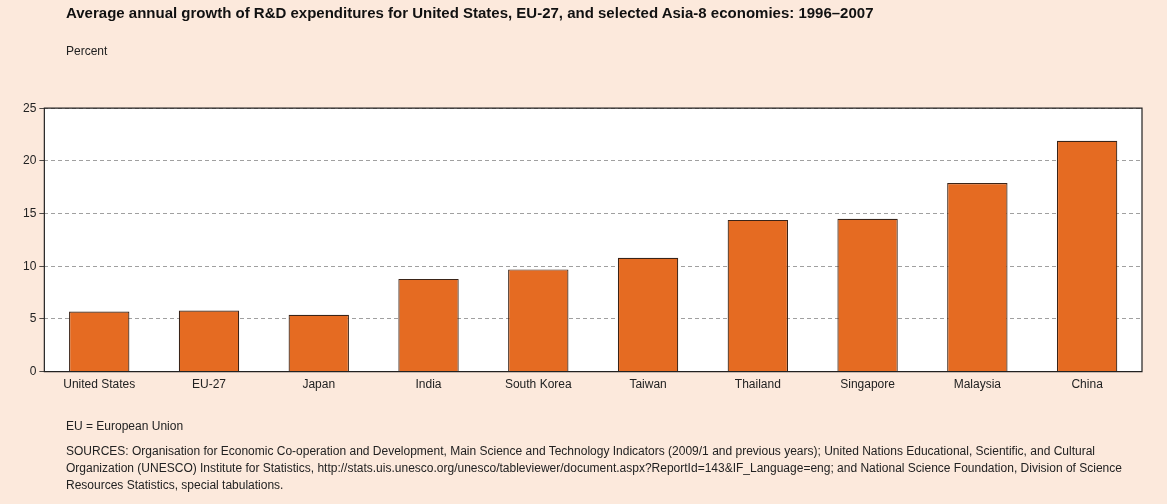 This screenshot has height=504, width=1167. I want to click on x-tick-label: Thailand, so click(757, 384).